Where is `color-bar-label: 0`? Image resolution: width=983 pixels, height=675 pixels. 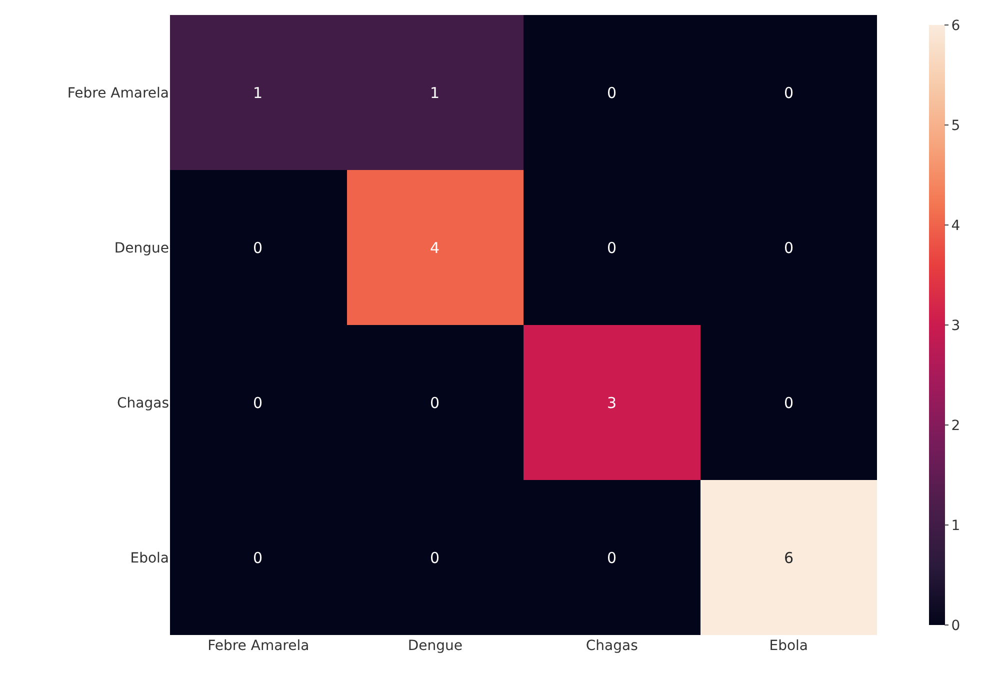
color-bar-label: 0 is located at coordinates (955, 626).